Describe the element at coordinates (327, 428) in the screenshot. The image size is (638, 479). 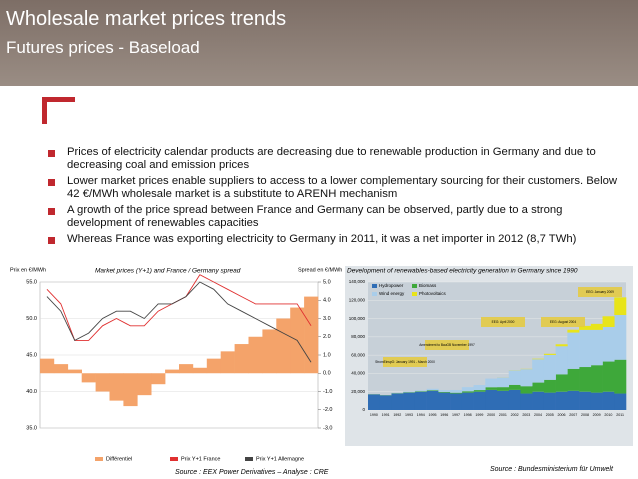
I see `y2-tick-label: -3.0` at that location.